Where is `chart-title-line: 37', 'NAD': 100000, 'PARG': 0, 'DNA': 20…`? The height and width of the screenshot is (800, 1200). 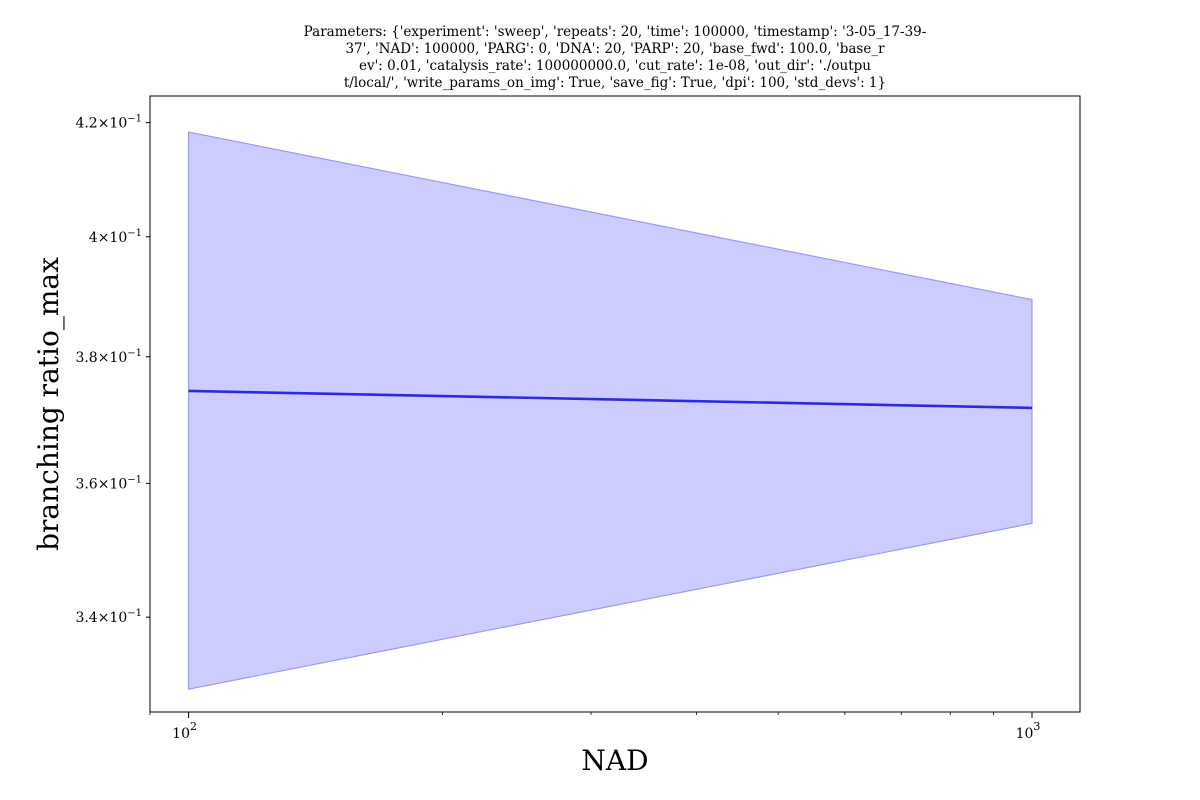 chart-title-line: 37', 'NAD': 100000, 'PARG': 0, 'DNA': 20… is located at coordinates (615, 49).